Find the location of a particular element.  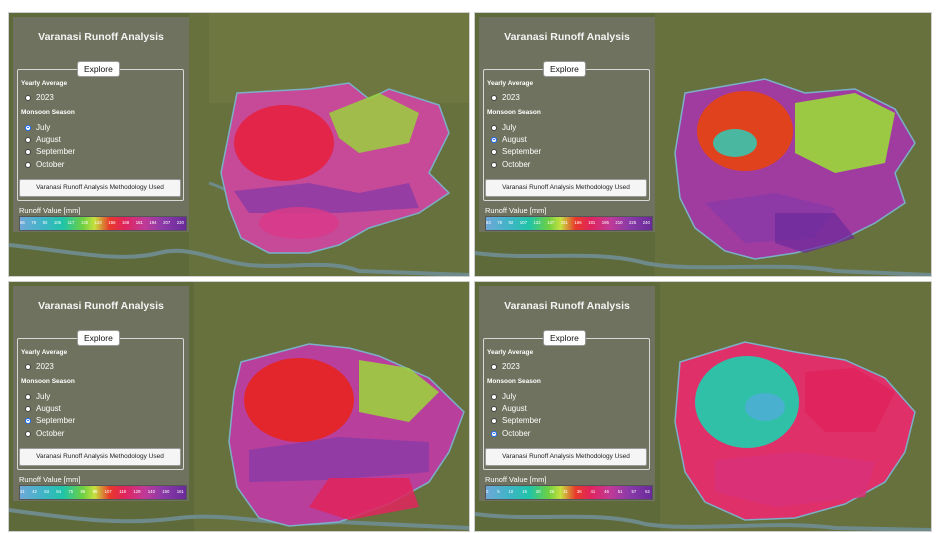

legend-ticks: 31 42 53 64 75 86 96 107 118 129 140 150 161 is located at coordinates (102, 491).